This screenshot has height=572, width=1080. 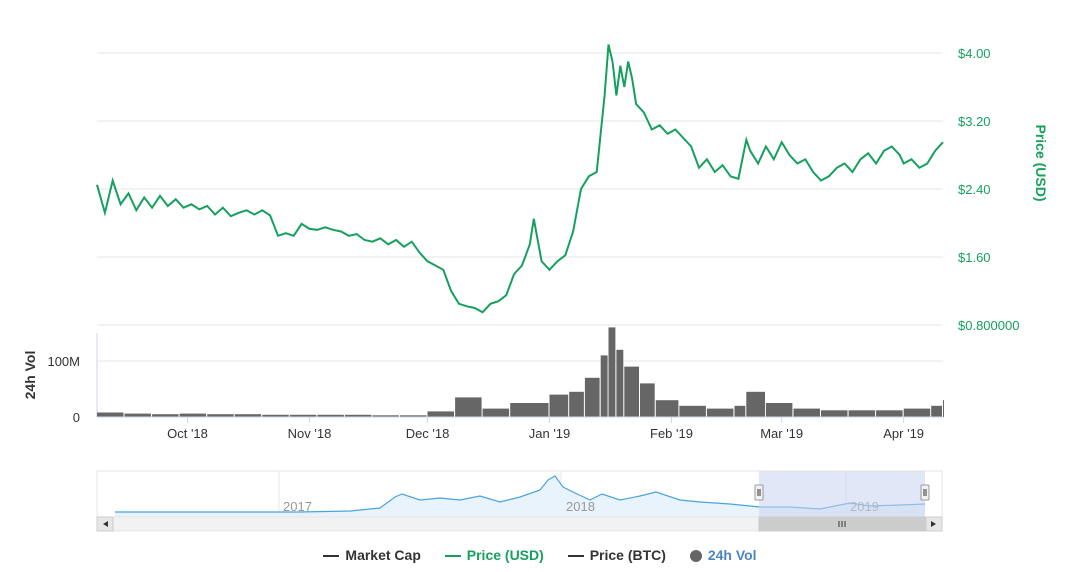 I want to click on x-tick-label: Dec '18, so click(x=428, y=433).